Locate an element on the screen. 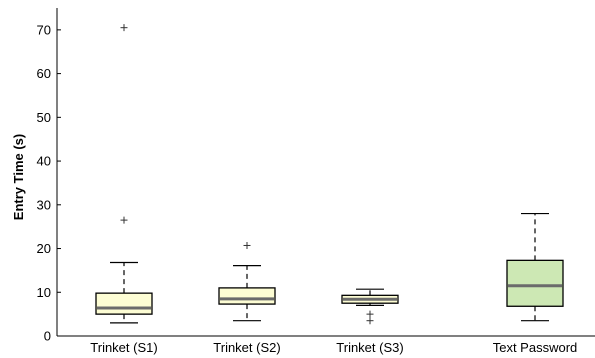 The height and width of the screenshot is (358, 595). y-tick-label: 10 is located at coordinates (44, 292).